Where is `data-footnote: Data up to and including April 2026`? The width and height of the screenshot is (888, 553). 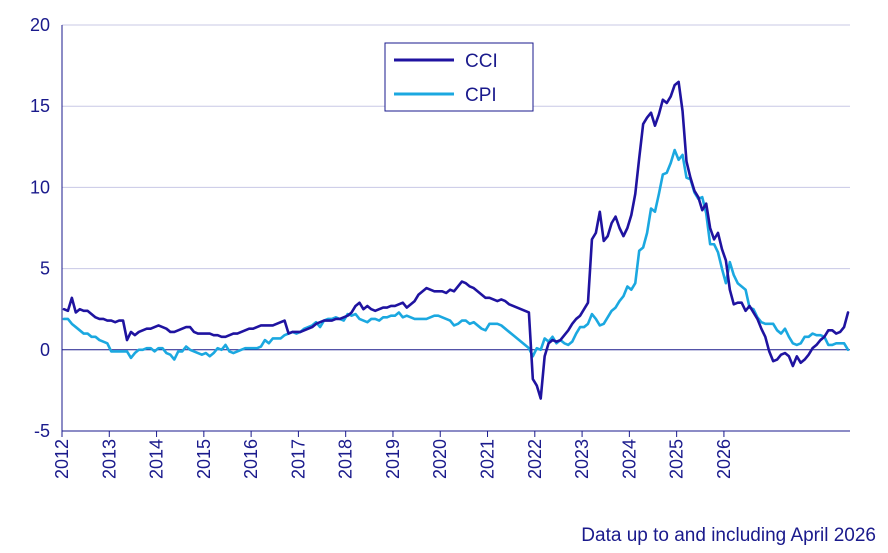 data-footnote: Data up to and including April 2026 is located at coordinates (728, 535).